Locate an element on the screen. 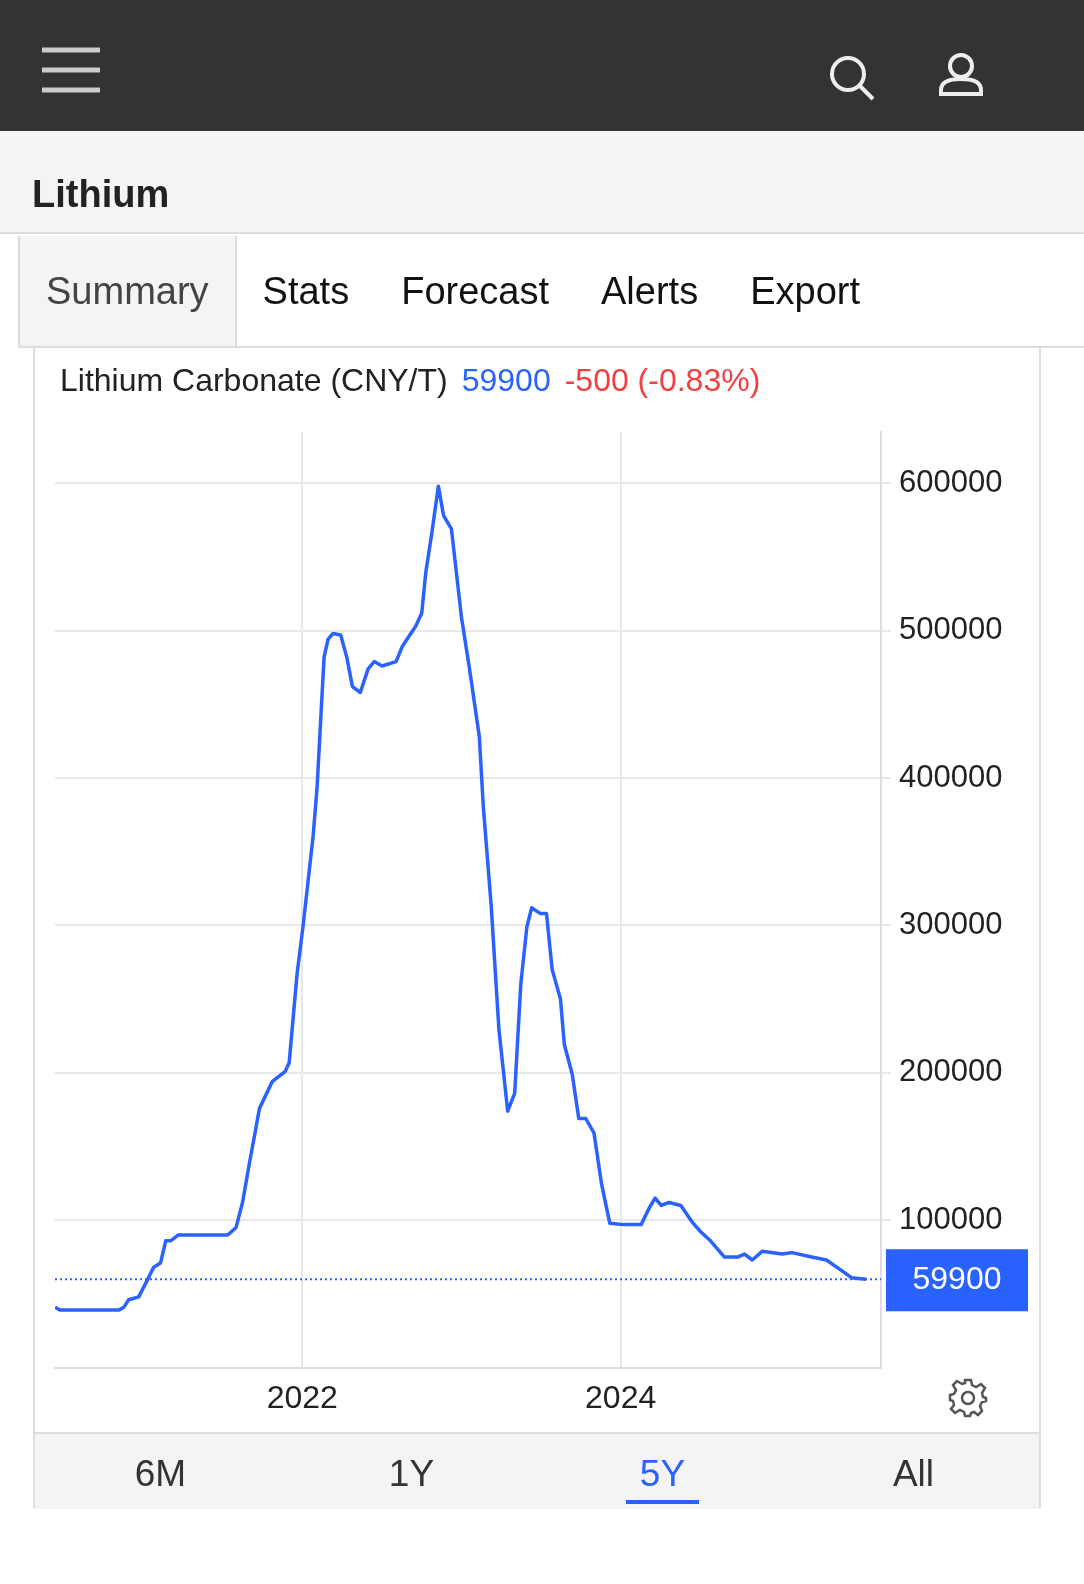 This screenshot has width=1084, height=1584. text: 59900 is located at coordinates (506, 380).